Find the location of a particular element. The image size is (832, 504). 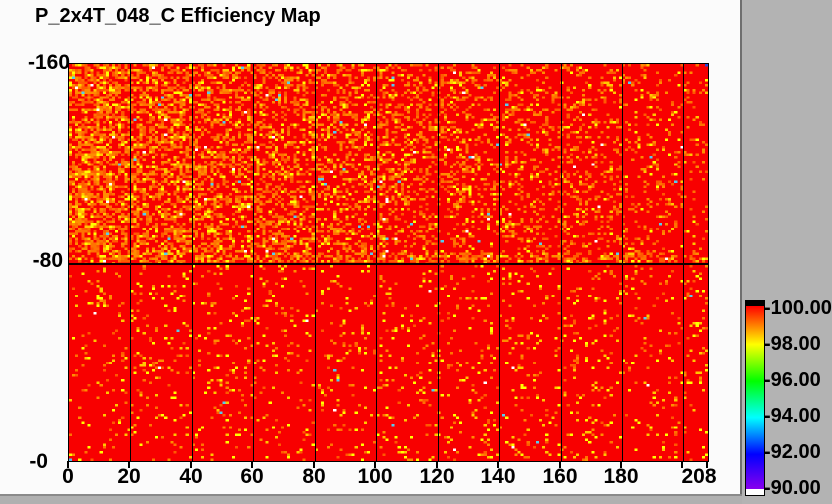

x-axis-tick-label: 100 is located at coordinates (375, 476).